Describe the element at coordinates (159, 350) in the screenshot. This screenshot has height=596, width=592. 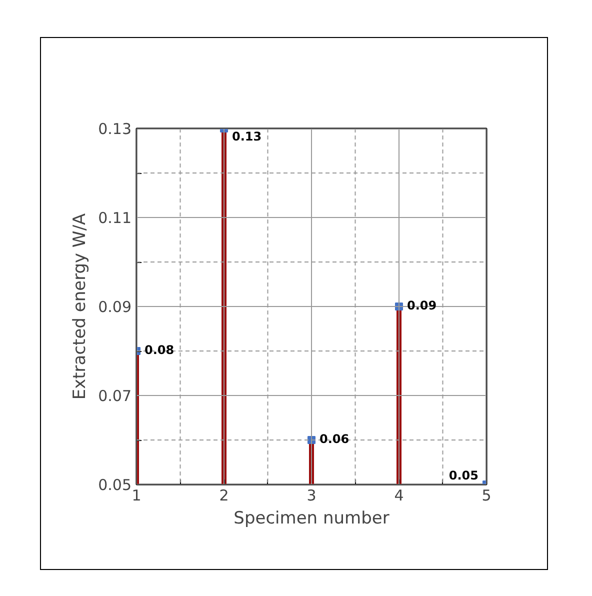
I see `data-label: 0.08` at that location.